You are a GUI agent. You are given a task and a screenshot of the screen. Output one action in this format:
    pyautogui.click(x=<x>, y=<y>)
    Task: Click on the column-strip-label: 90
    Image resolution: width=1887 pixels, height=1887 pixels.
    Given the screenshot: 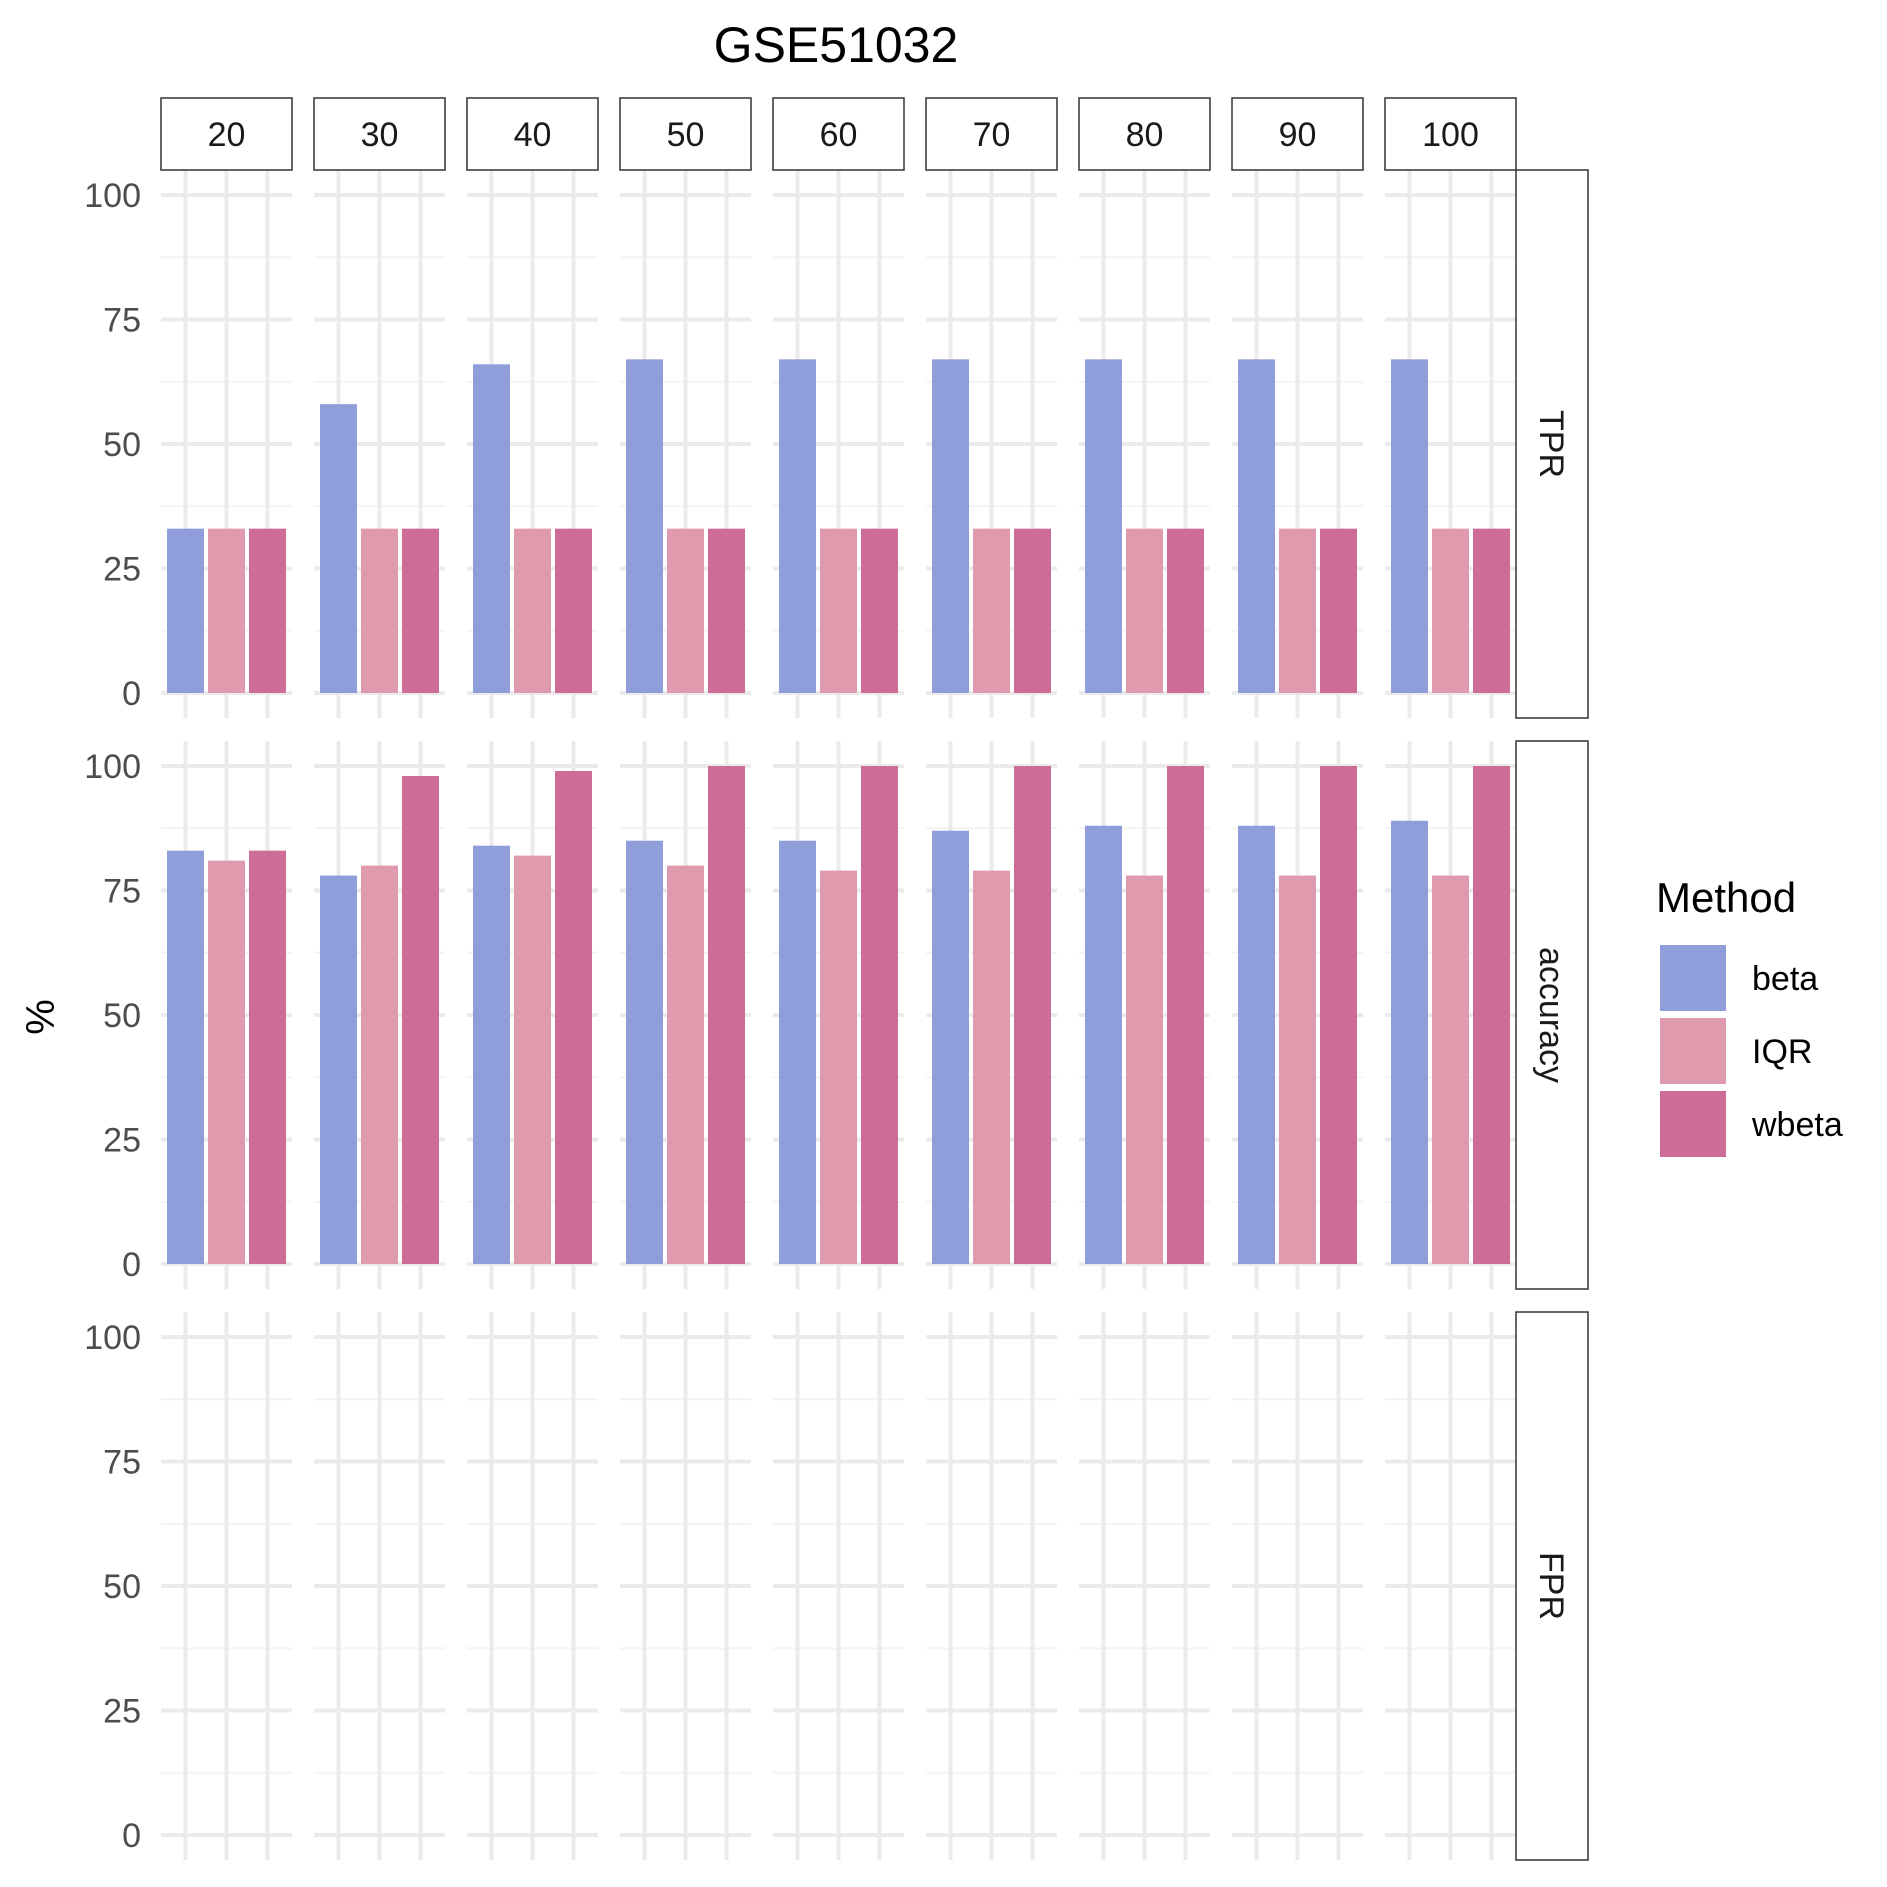 What is the action you would take?
    pyautogui.click(x=1298, y=135)
    